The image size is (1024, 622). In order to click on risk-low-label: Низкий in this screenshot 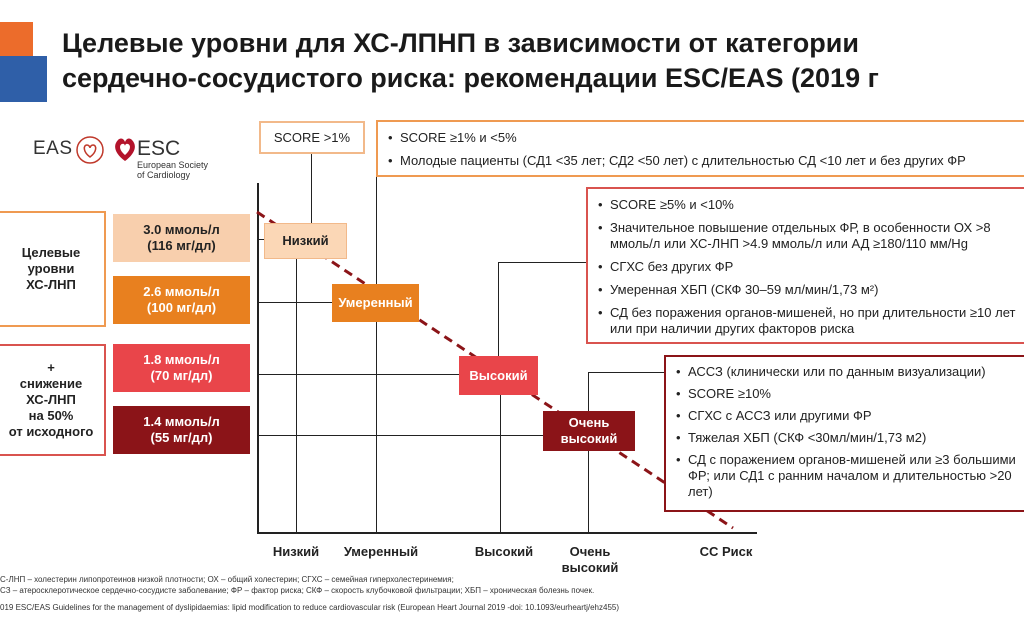, I will do `click(305, 240)`.